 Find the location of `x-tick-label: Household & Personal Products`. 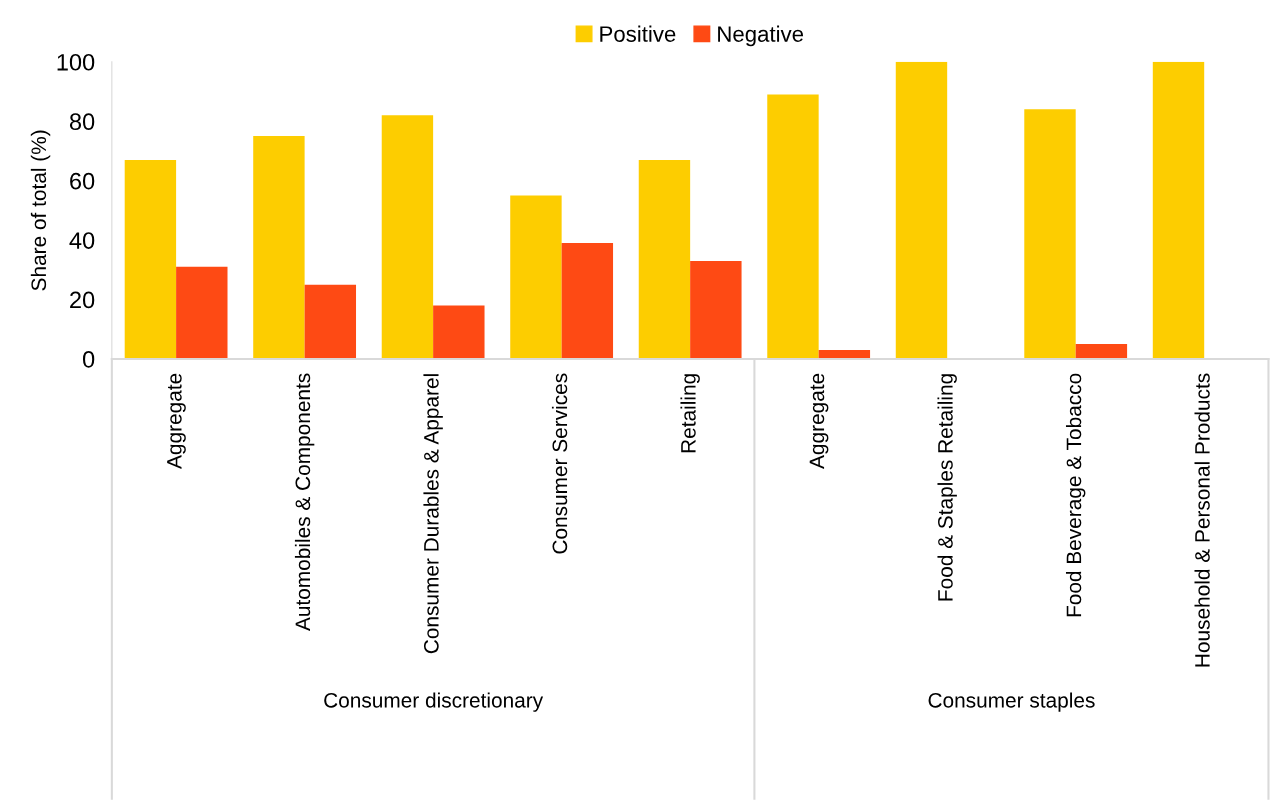

x-tick-label: Household & Personal Products is located at coordinates (1202, 520).